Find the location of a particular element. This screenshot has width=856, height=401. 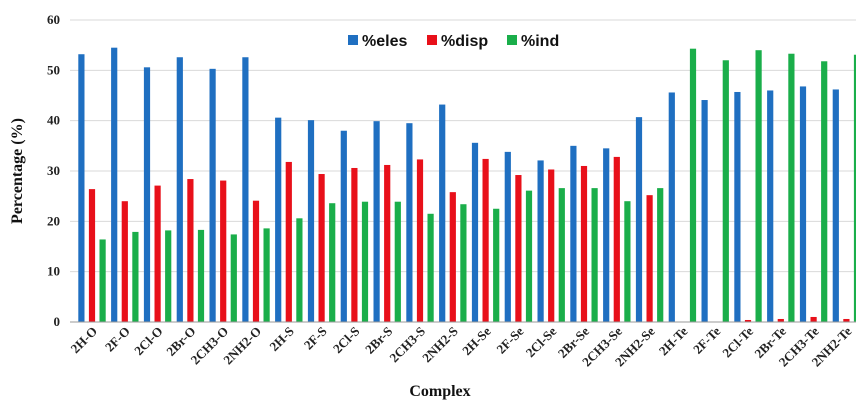

y-tick-label: 50 is located at coordinates (53, 69).